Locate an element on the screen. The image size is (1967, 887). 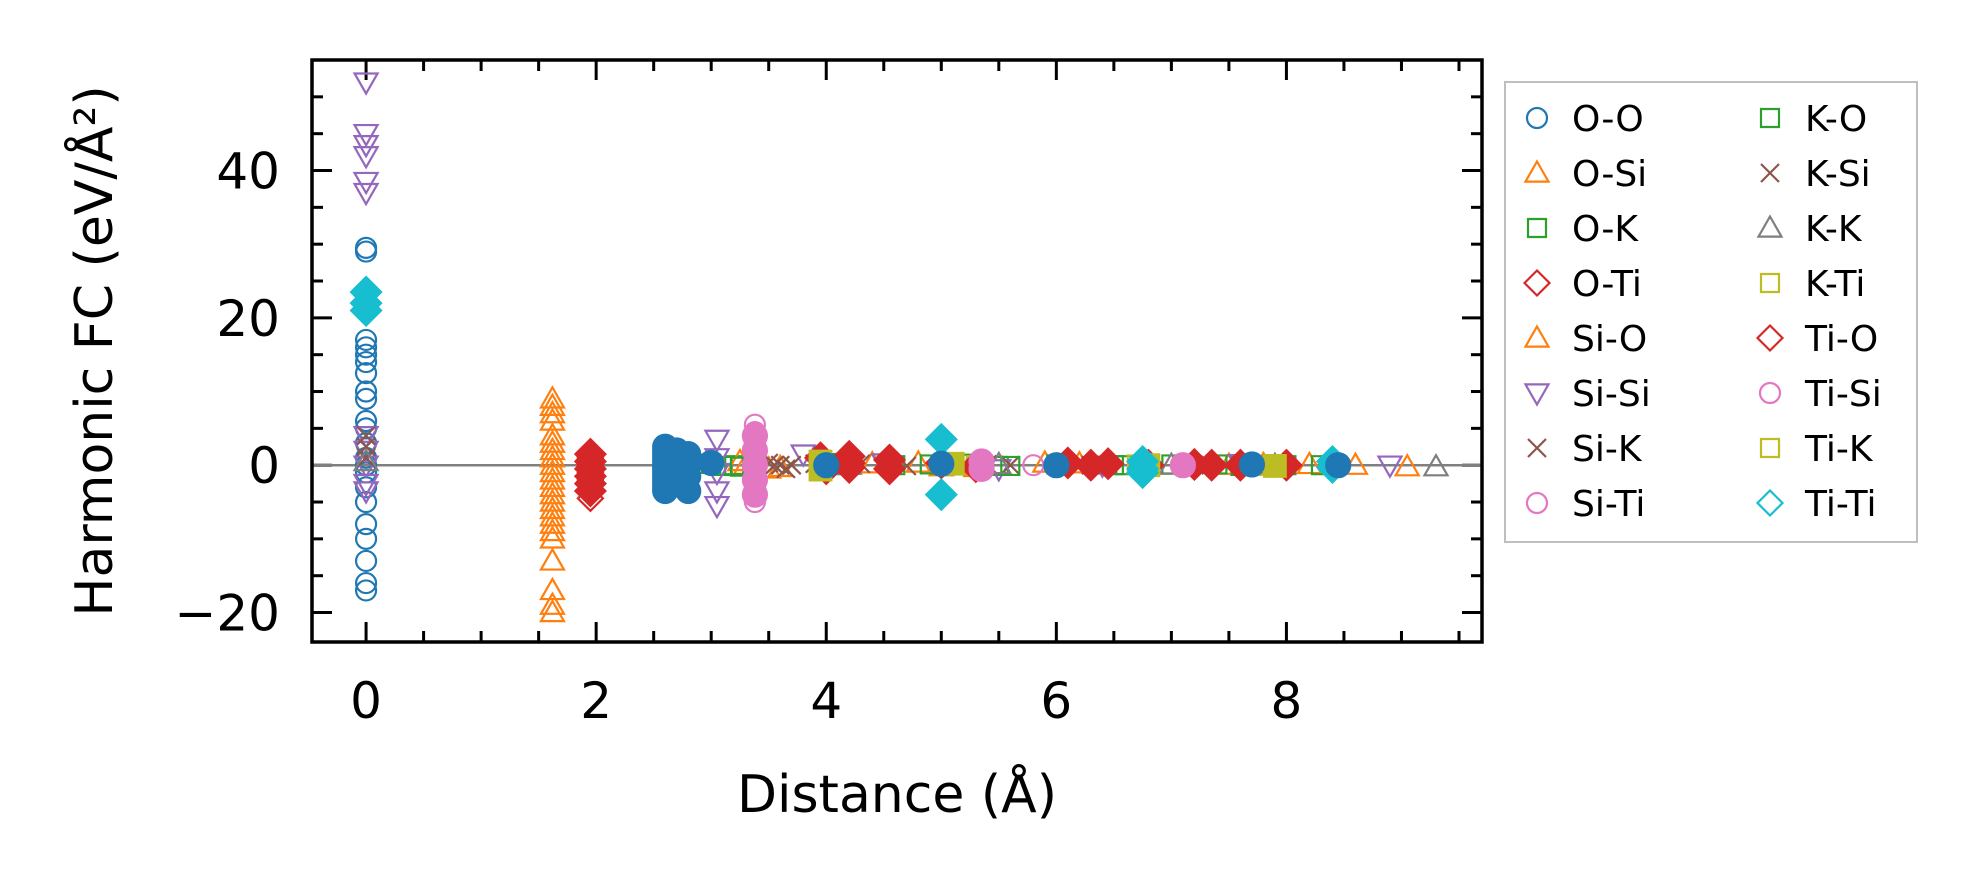
legend-item: Si-O is located at coordinates (1585, 339).